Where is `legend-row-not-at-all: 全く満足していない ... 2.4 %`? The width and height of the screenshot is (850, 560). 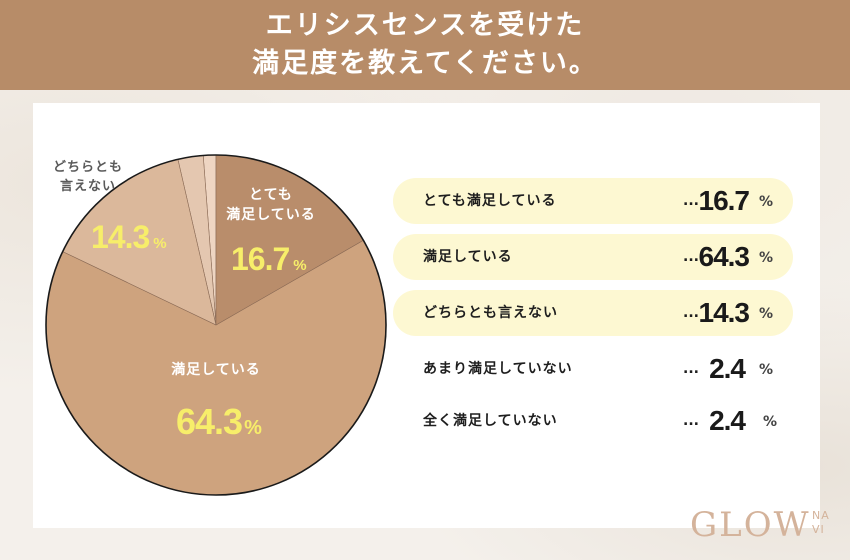 legend-row-not-at-all: 全く満足していない ... 2.4 % is located at coordinates (593, 421).